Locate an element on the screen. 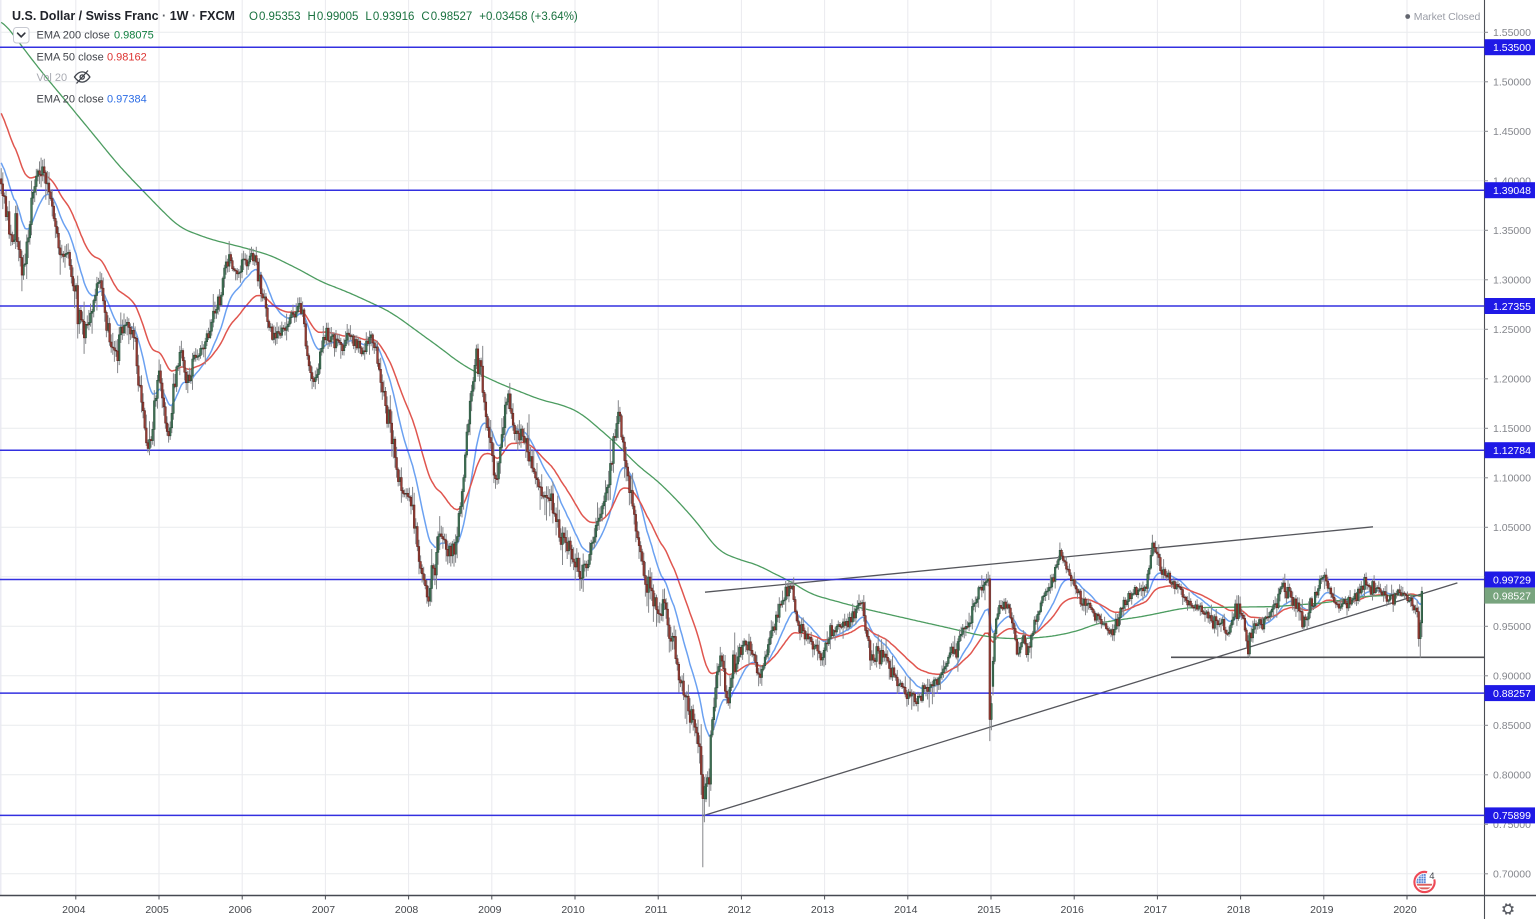 The width and height of the screenshot is (1536, 919). svg-text: 1.25000 is located at coordinates (1512, 330).